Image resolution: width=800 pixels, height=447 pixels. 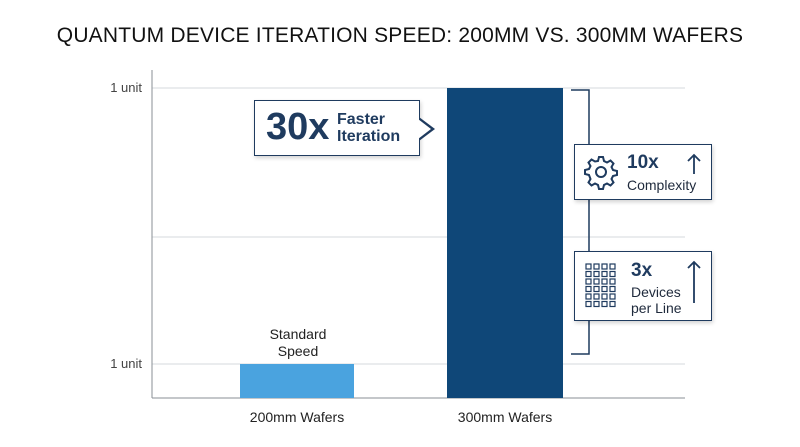 I want to click on grid-icon, so click(x=600, y=285).